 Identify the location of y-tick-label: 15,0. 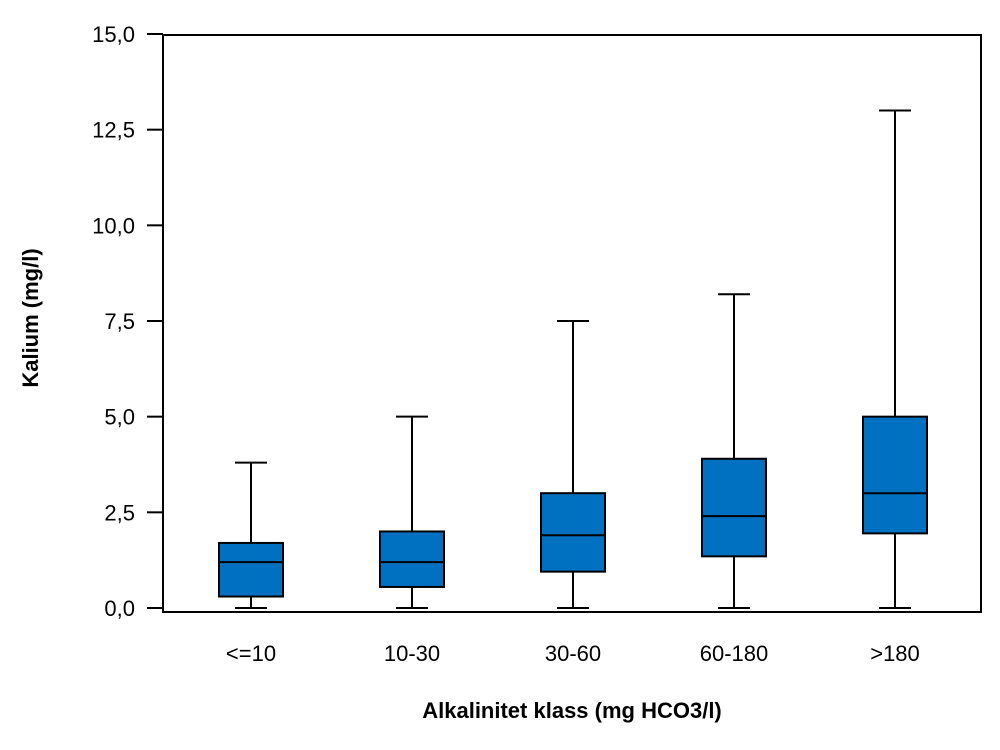
(113, 34).